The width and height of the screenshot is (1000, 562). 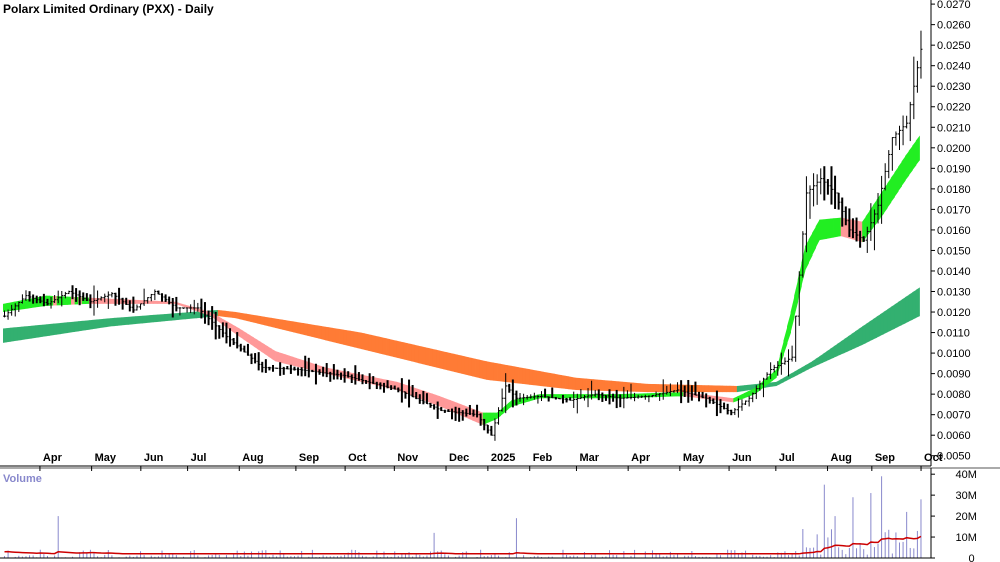 I want to click on time-tick-label: Aug, so click(x=252, y=458).